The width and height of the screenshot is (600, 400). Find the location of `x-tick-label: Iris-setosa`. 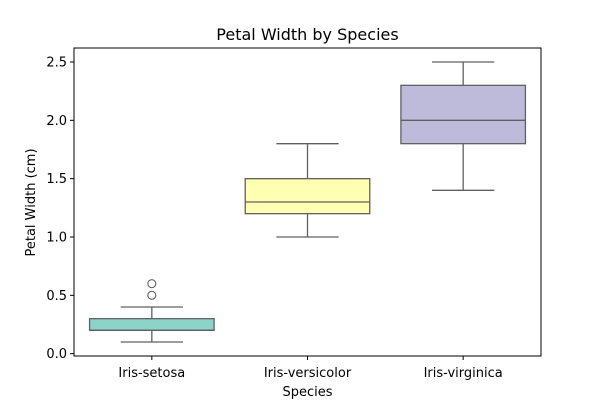

x-tick-label: Iris-setosa is located at coordinates (151, 373).